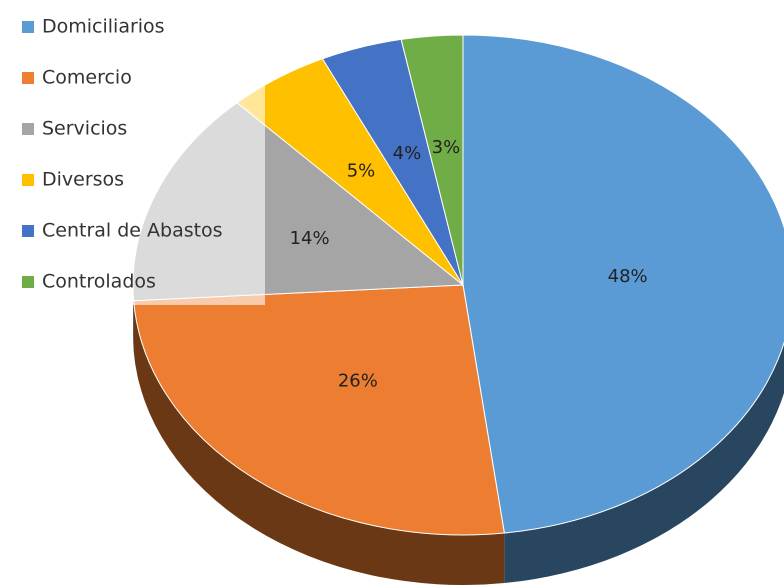  What do you see at coordinates (103, 27) in the screenshot?
I see `legend-label: Domiciliarios` at bounding box center [103, 27].